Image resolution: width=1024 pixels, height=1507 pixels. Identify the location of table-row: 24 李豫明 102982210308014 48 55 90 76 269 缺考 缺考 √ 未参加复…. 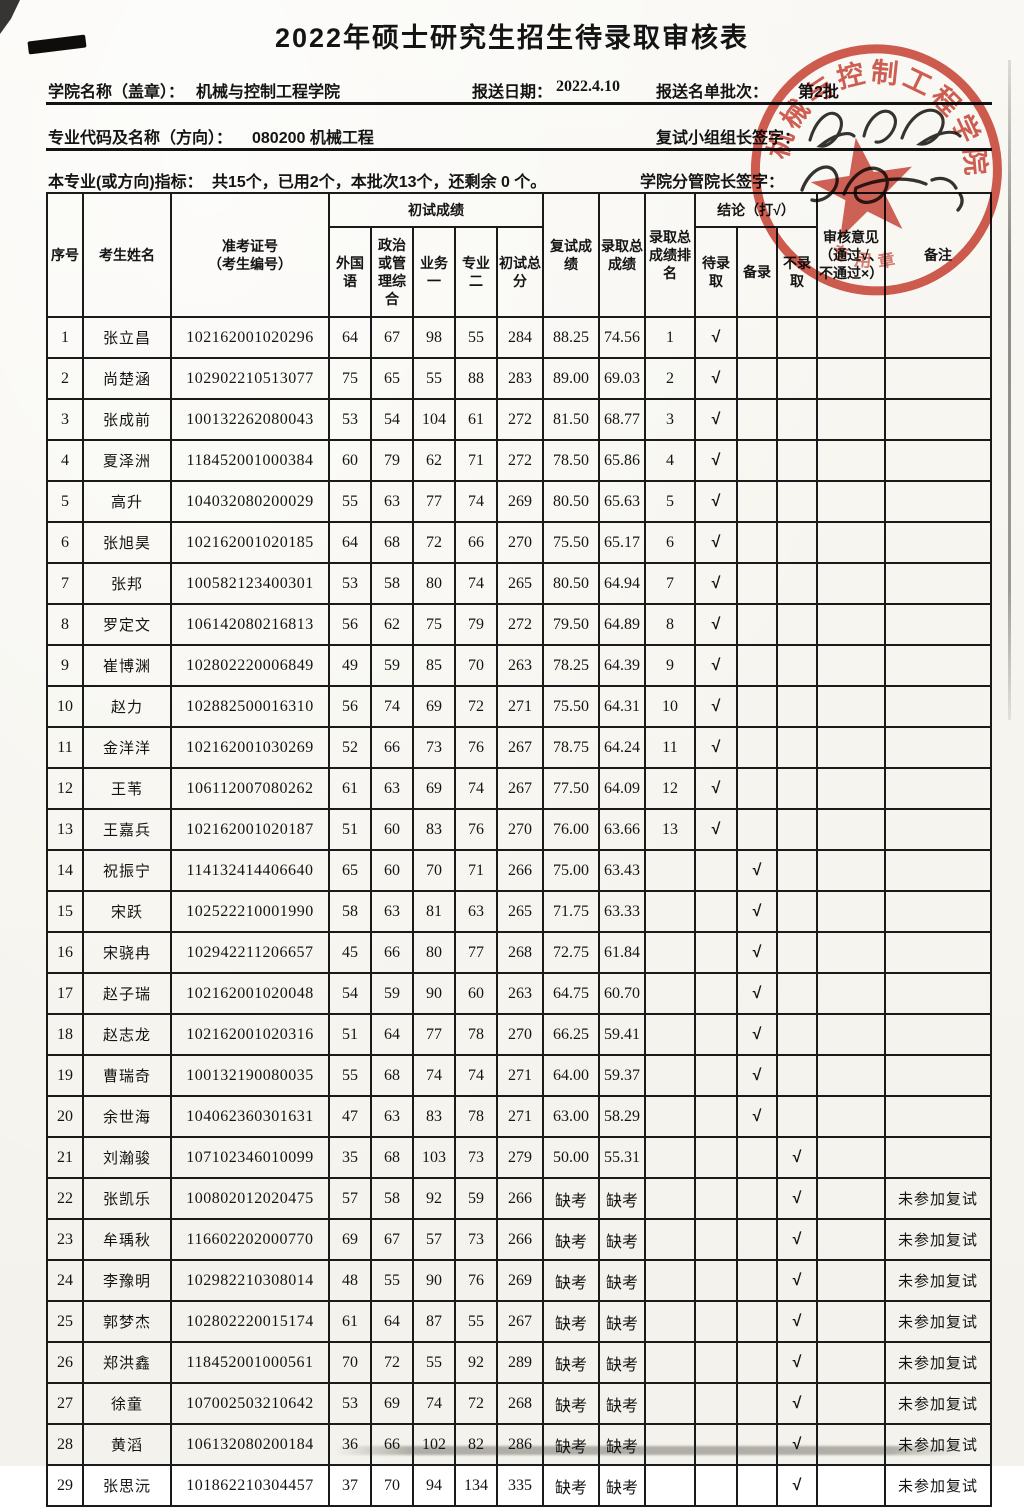
(519, 1280).